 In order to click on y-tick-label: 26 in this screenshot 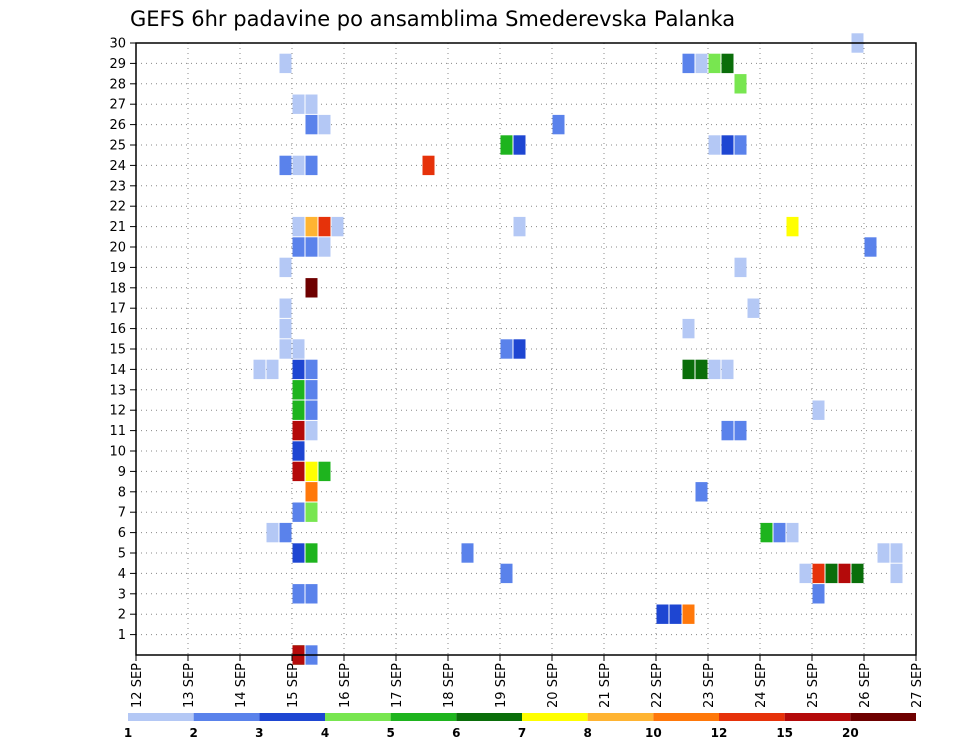, I will do `click(117, 125)`.